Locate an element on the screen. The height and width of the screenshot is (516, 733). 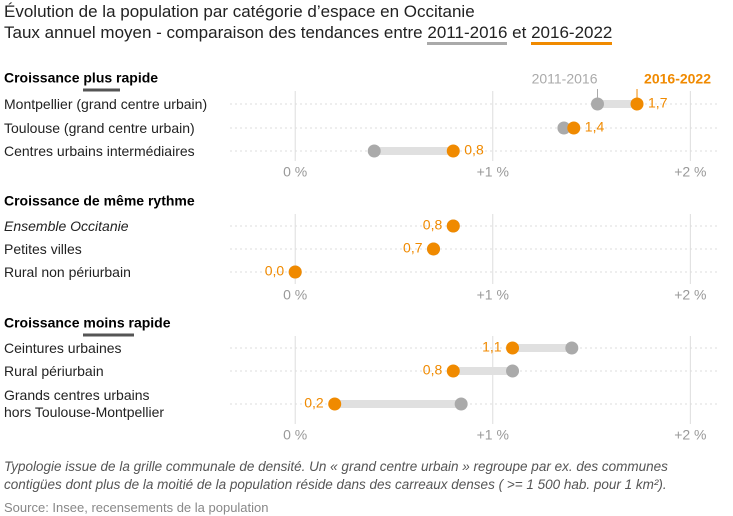
panel-title: Croissance moins rapide is located at coordinates (87, 323).